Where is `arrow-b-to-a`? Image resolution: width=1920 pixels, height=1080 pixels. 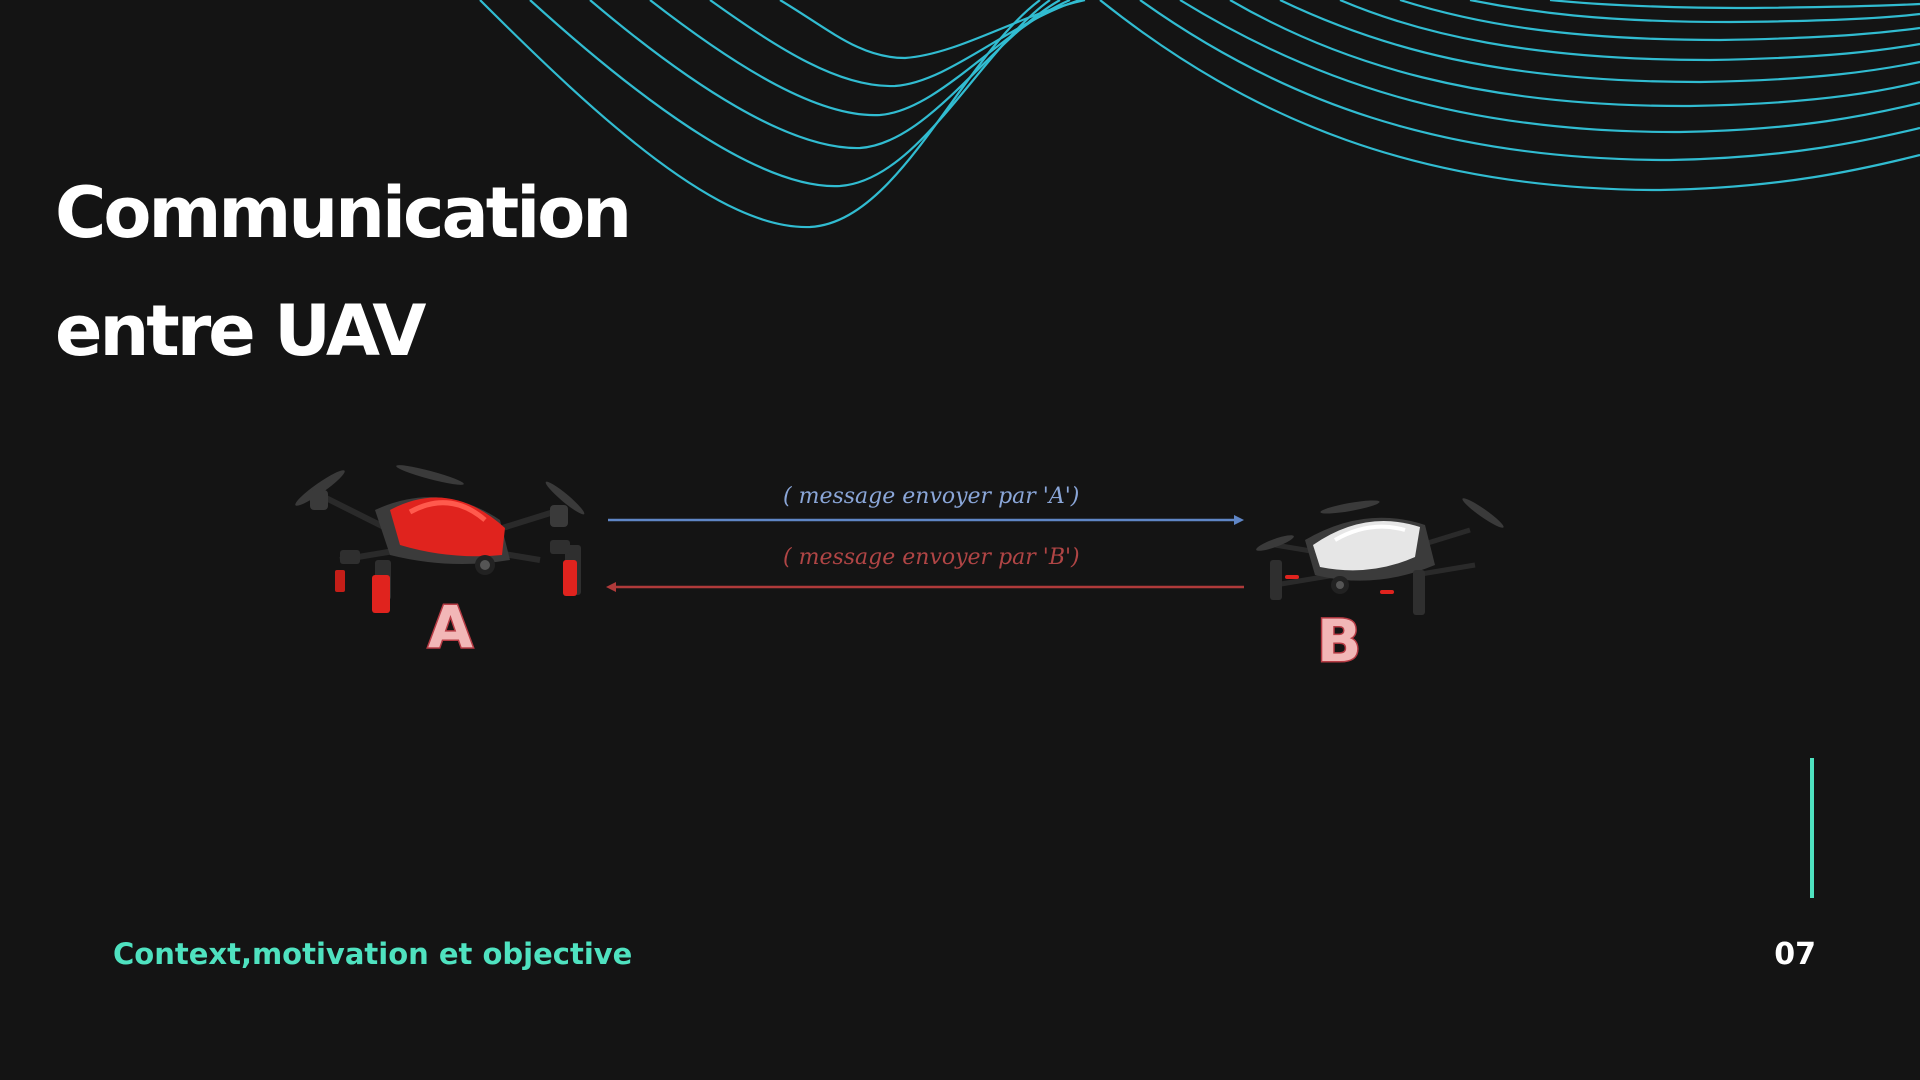
arrow-b-to-a is located at coordinates (925, 587).